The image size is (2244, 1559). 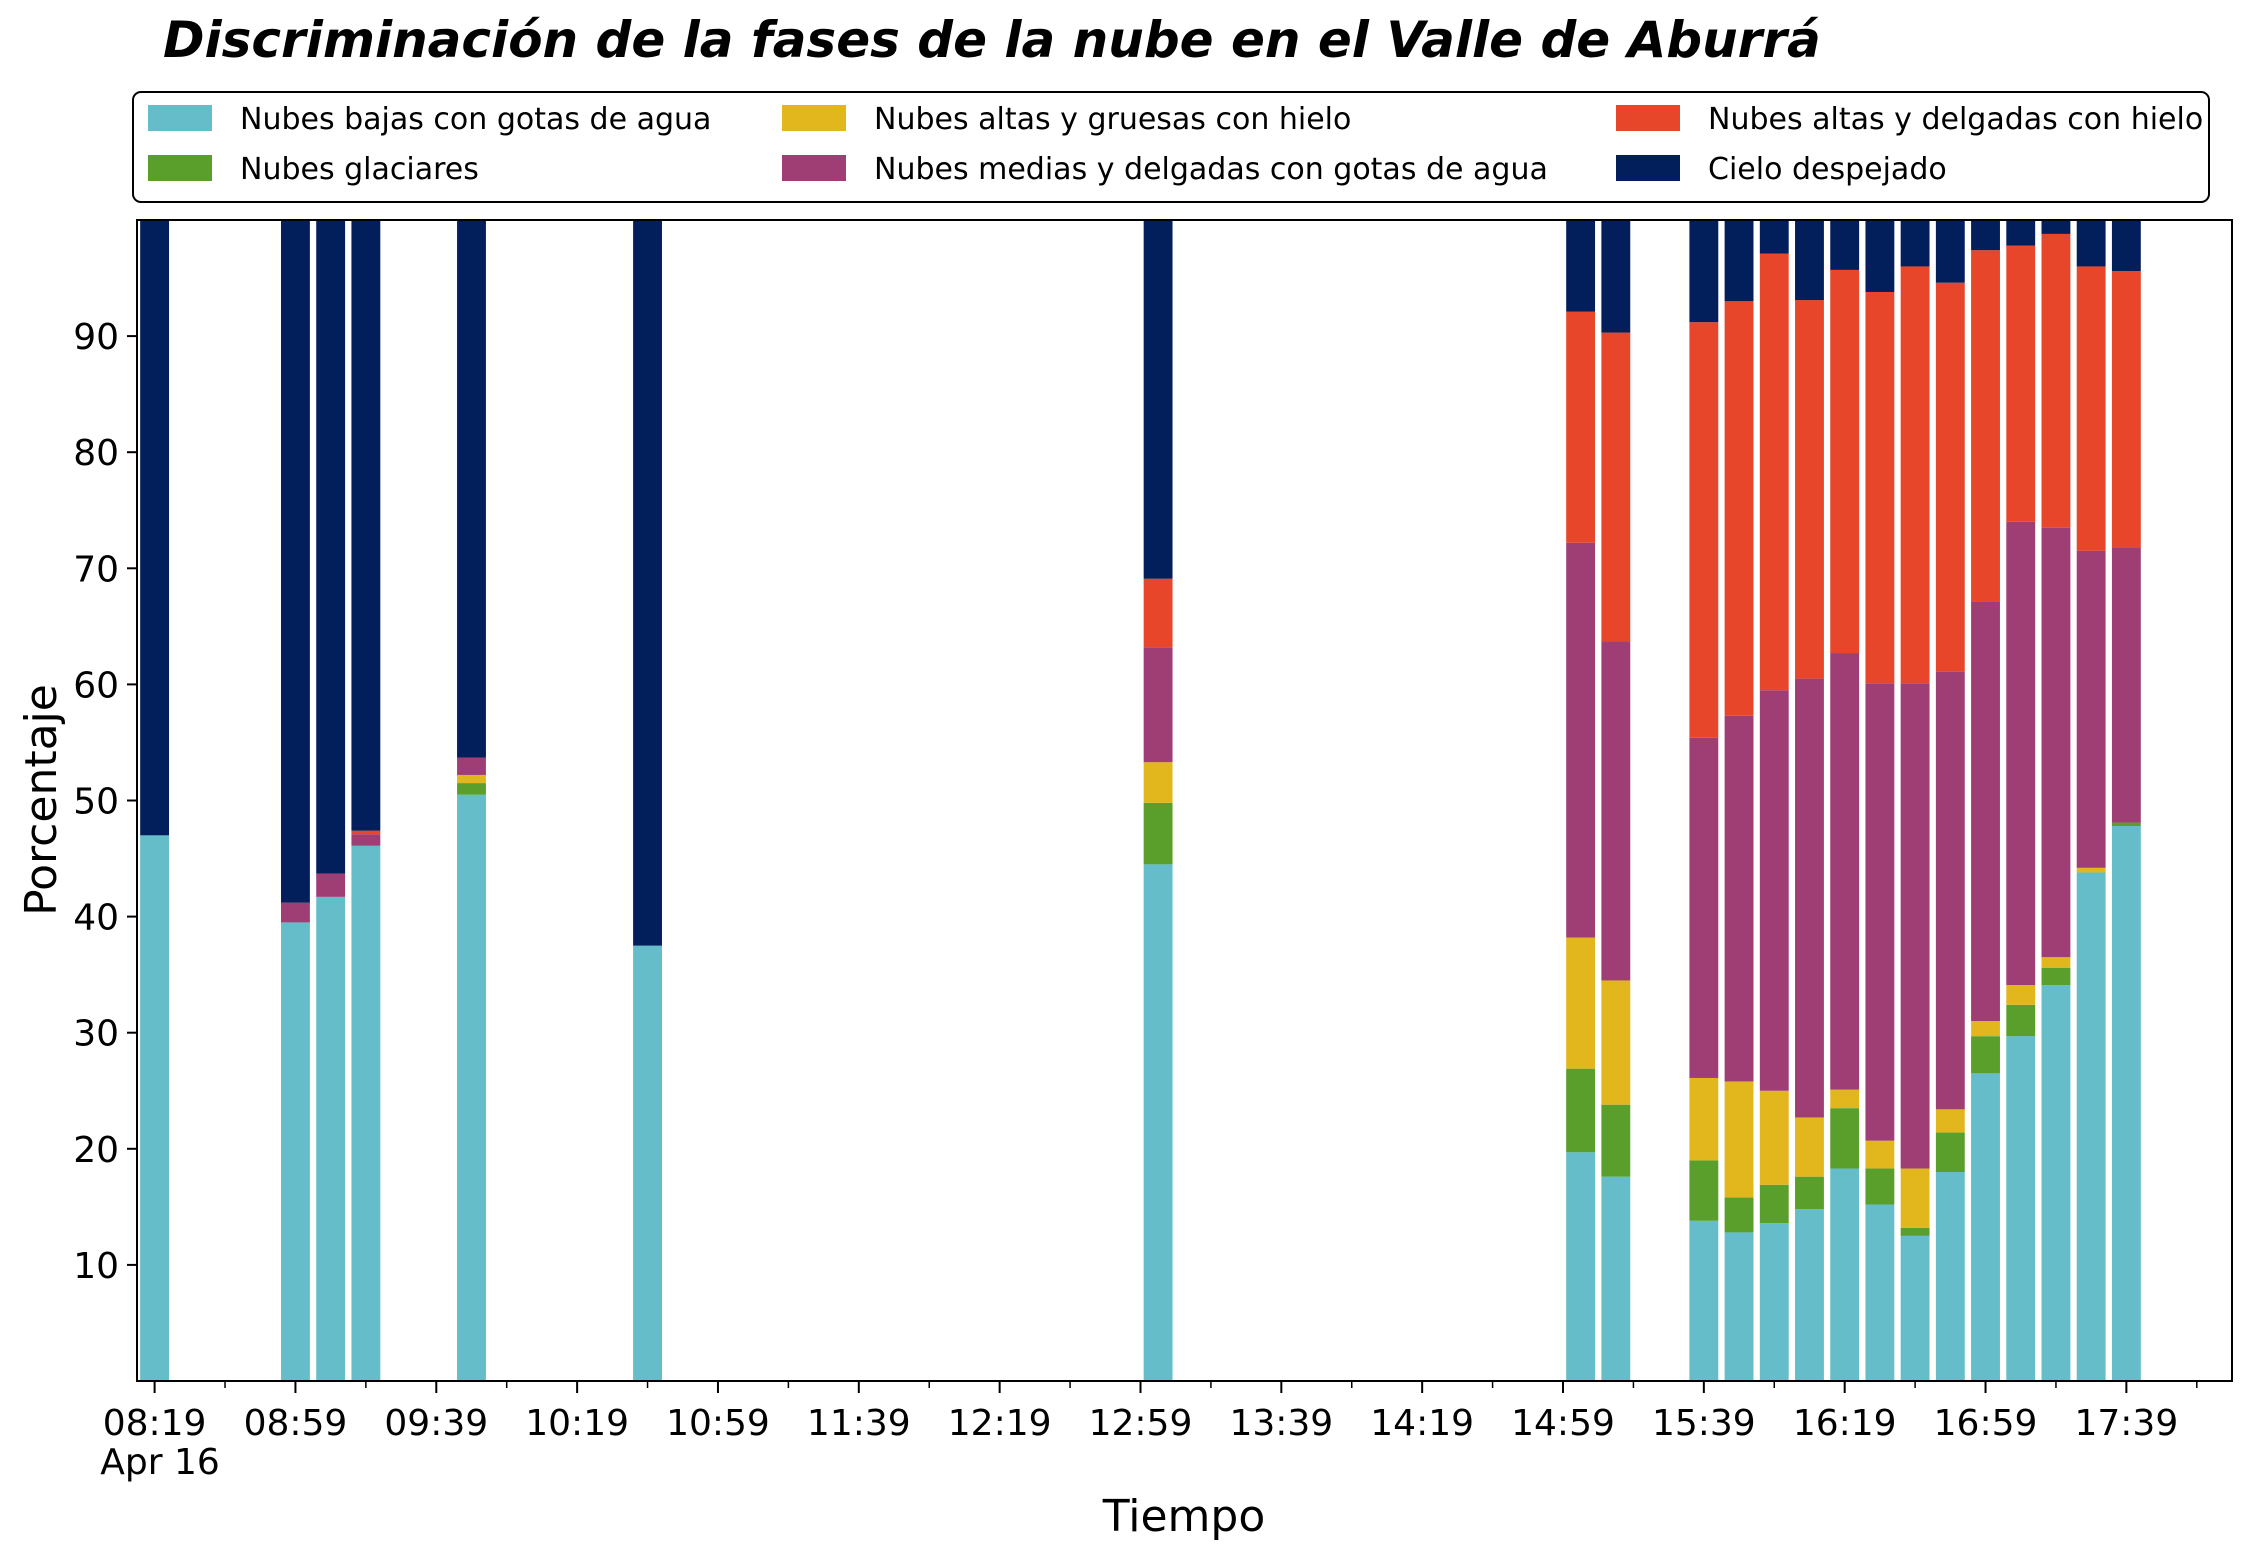 What do you see at coordinates (96, 1266) in the screenshot?
I see `y-tick-label-10: 10` at bounding box center [96, 1266].